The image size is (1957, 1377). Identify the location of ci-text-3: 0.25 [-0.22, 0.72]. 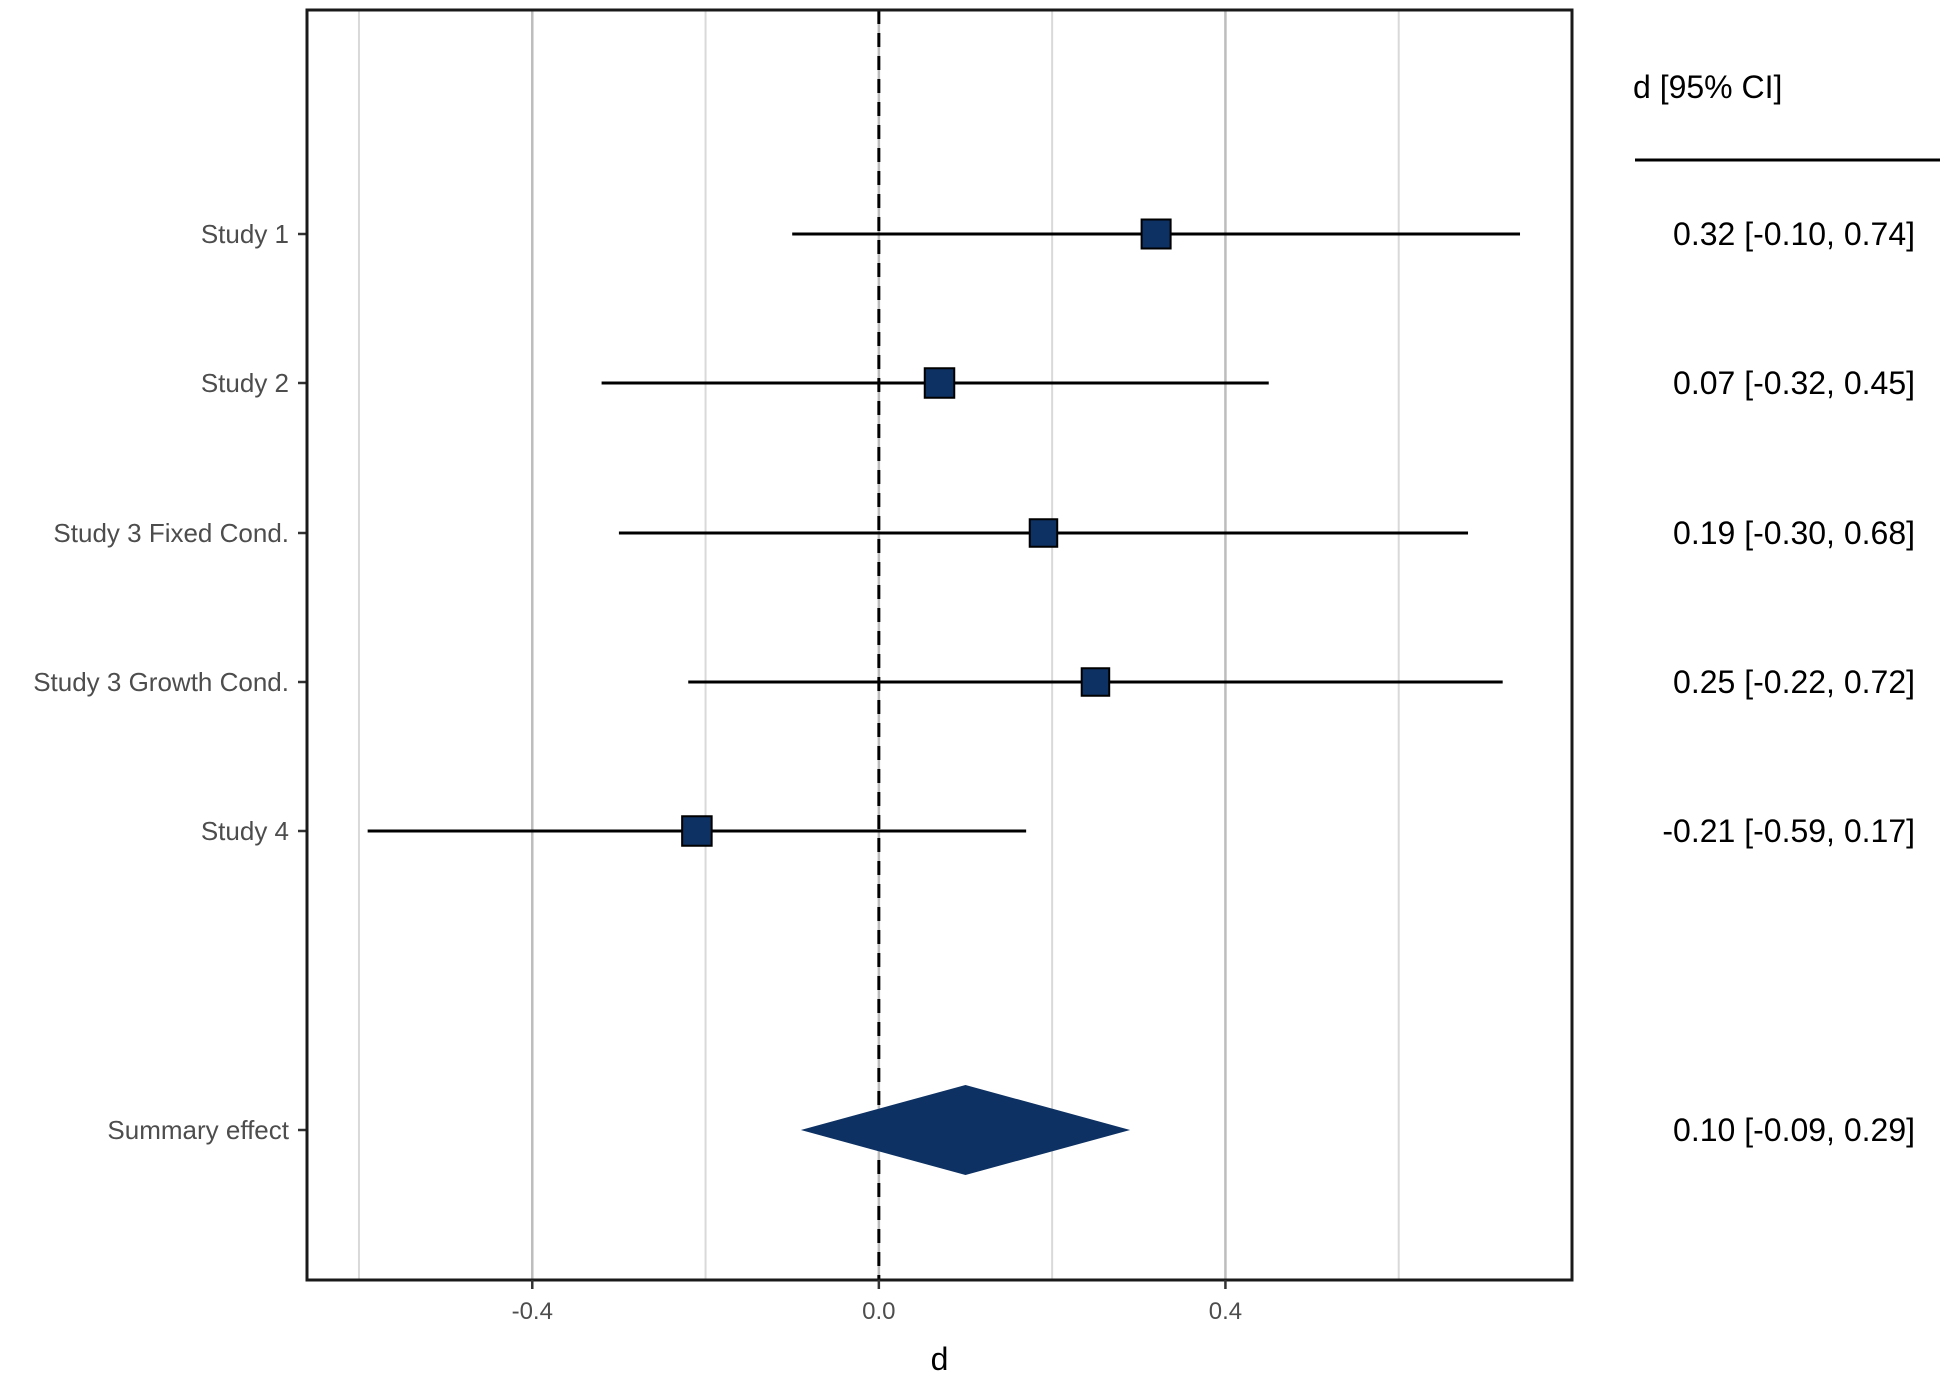
(1794, 682).